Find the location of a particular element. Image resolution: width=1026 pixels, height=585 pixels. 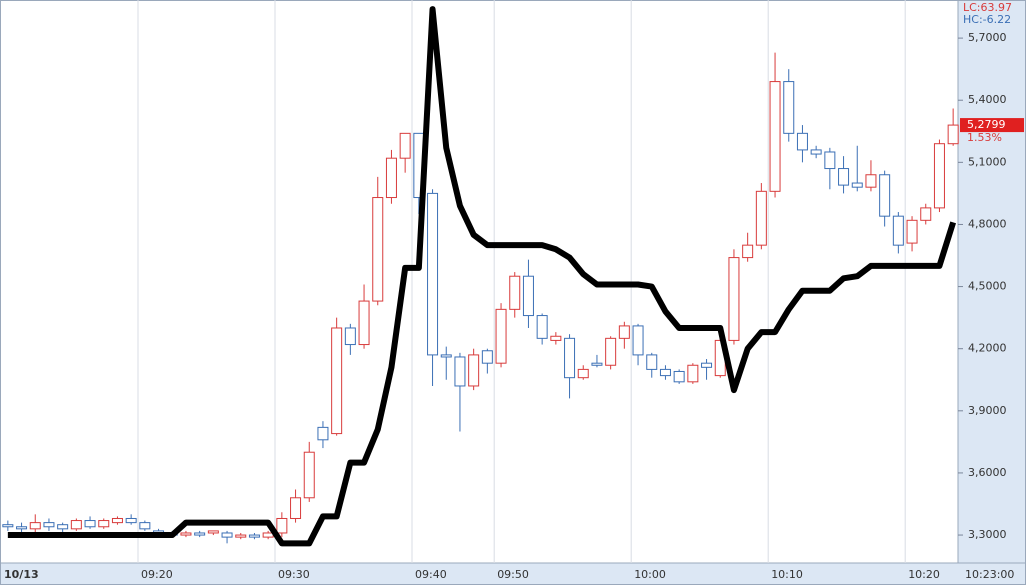

price-label: 5,2799 is located at coordinates (986, 124).